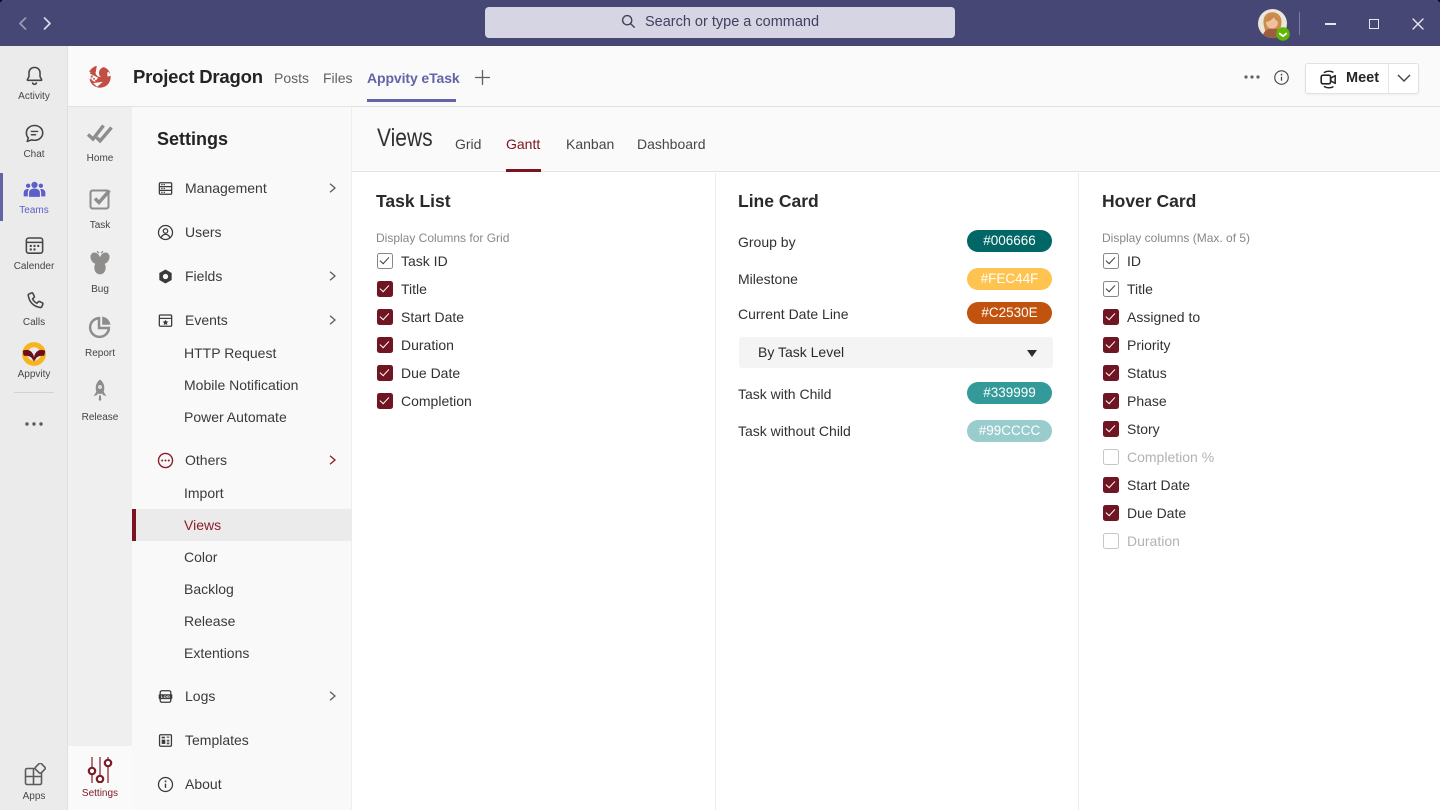 The image size is (1440, 810). What do you see at coordinates (165, 696) in the screenshot?
I see `svg-text: LOG` at bounding box center [165, 696].